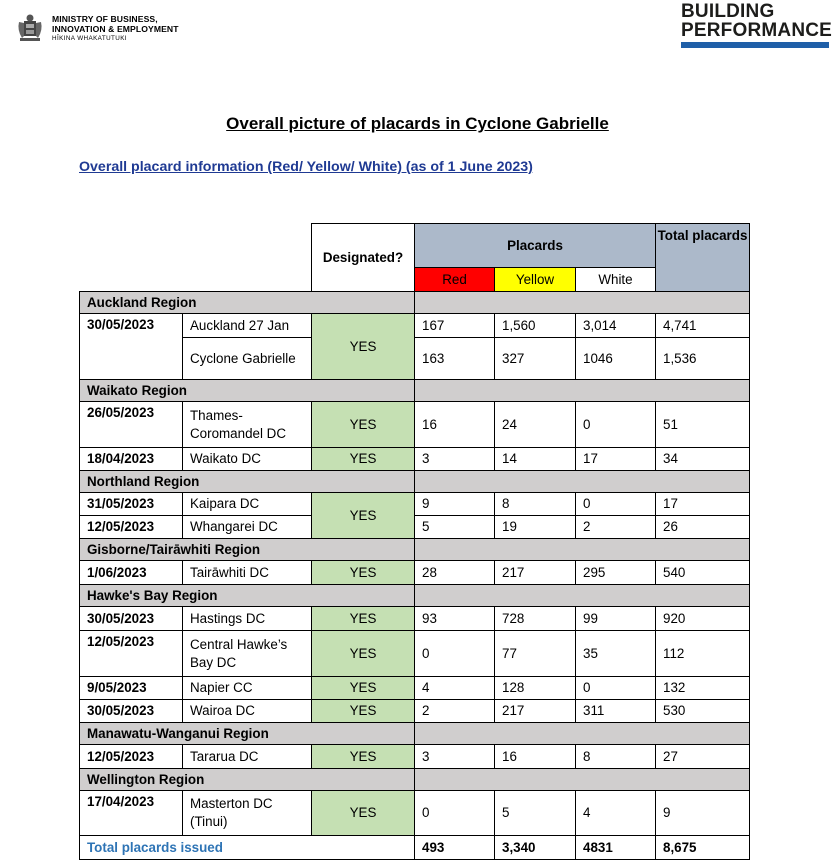  I want to click on region-row: Manawatu-Wanganui Region, so click(414, 733).